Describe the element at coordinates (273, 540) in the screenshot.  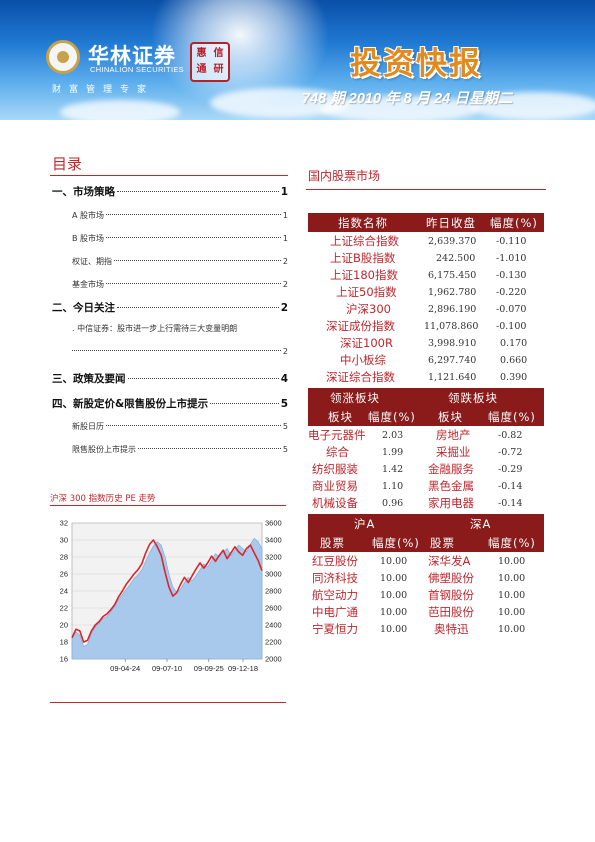
I see `y-right-tick-label: 3400` at that location.